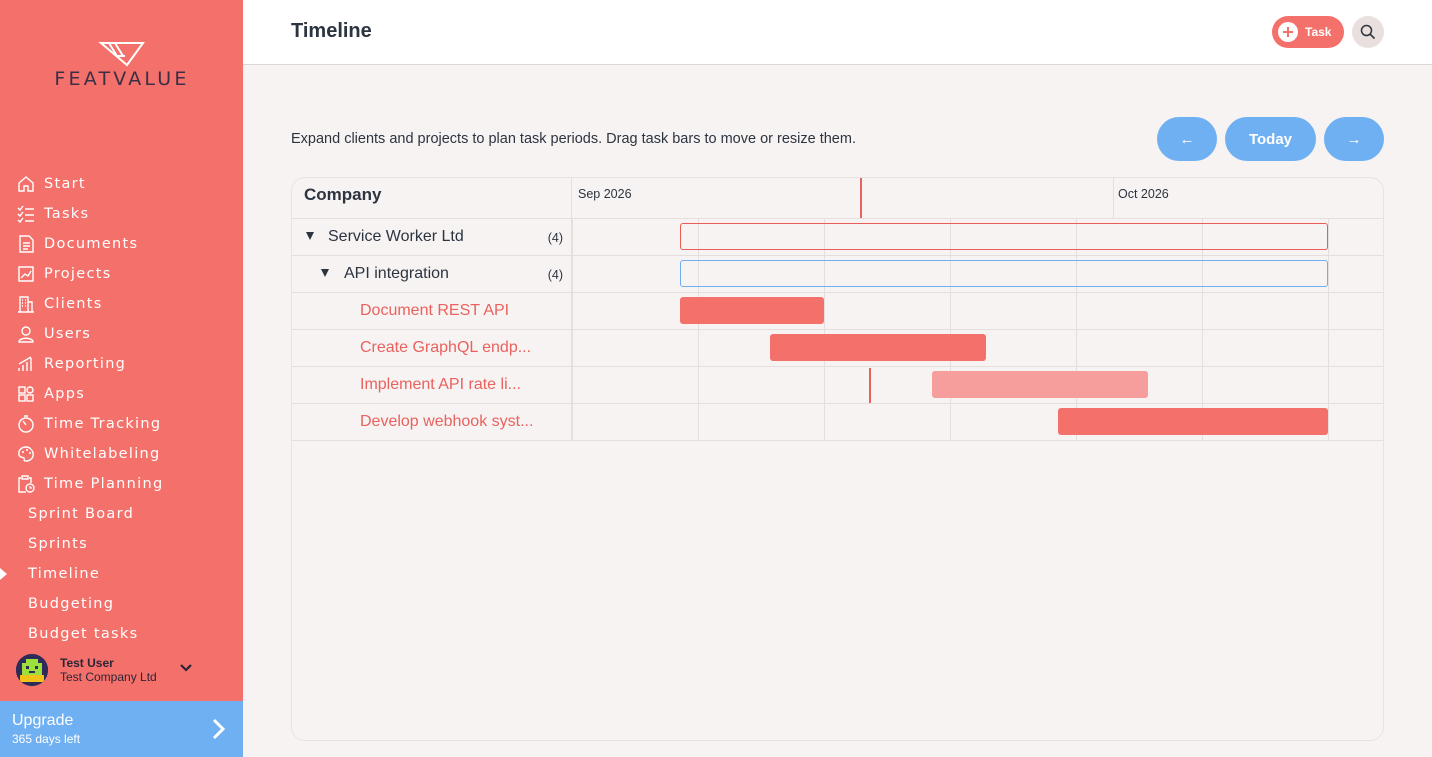 The image size is (1432, 757). What do you see at coordinates (104, 484) in the screenshot?
I see `sidebar-item-label: Time Planning` at bounding box center [104, 484].